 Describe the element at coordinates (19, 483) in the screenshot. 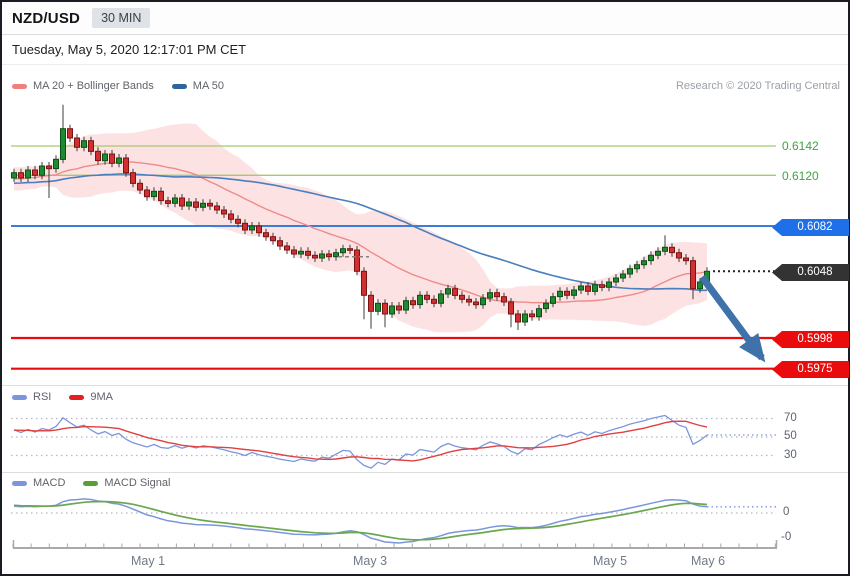

I see `macd-swatch-icon` at that location.